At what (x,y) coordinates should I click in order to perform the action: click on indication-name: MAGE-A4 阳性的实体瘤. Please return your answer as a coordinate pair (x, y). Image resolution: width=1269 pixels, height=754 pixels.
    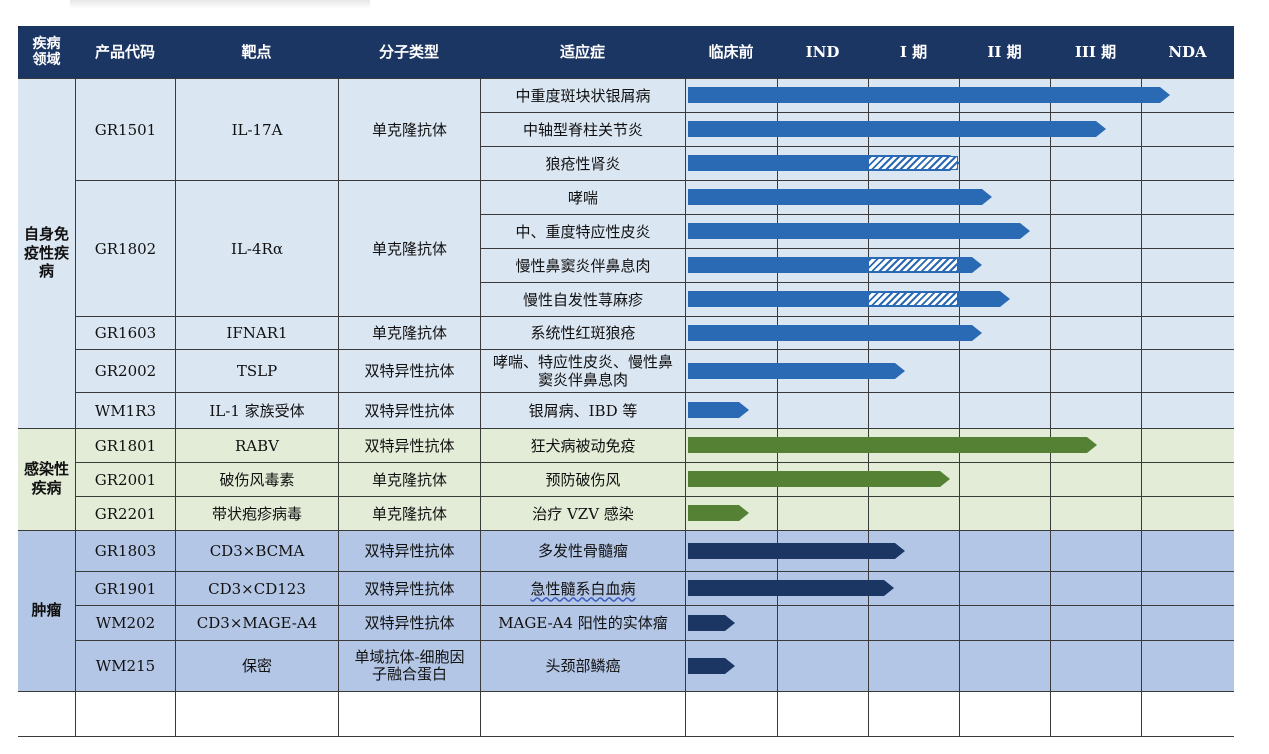
    Looking at the image, I should click on (583, 623).